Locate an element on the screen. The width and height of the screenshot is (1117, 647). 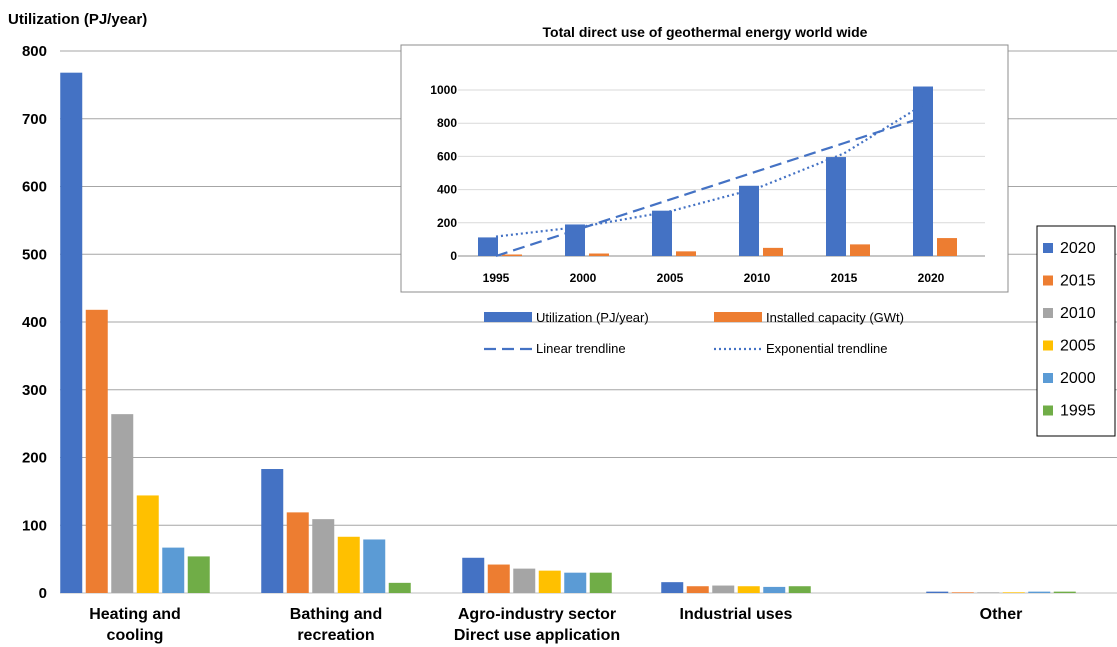
main-x-tick-label: Other is located at coordinates (1001, 614).